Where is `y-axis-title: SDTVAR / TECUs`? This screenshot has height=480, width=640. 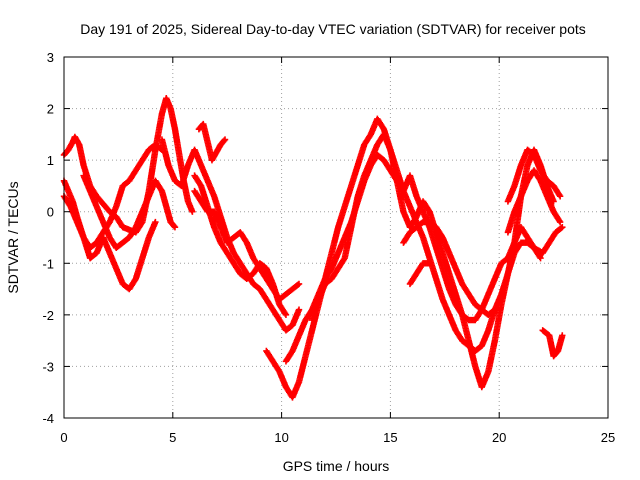 y-axis-title: SDTVAR / TECUs is located at coordinates (13, 237).